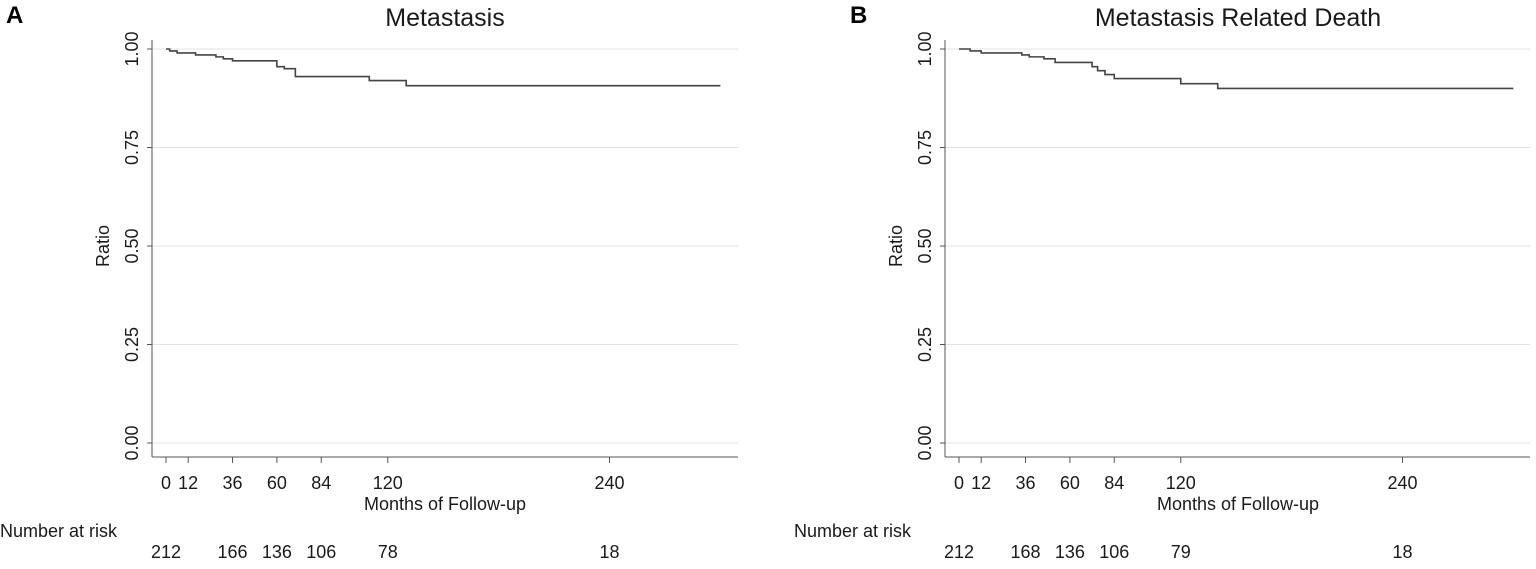  What do you see at coordinates (444, 18) in the screenshot?
I see `chart-title: Metastasis` at bounding box center [444, 18].